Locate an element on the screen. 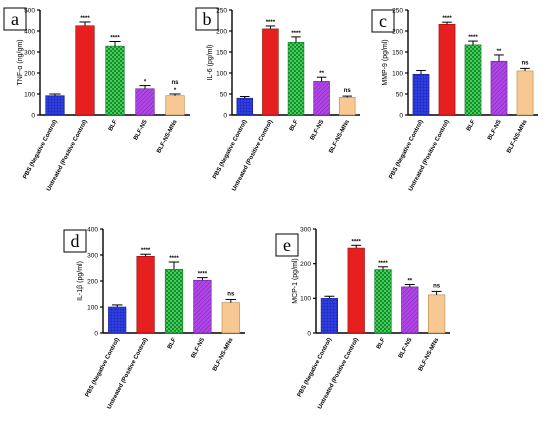 Image resolution: width=550 pixels, height=438 pixels. y-tick-label: 150 is located at coordinates (221, 52).